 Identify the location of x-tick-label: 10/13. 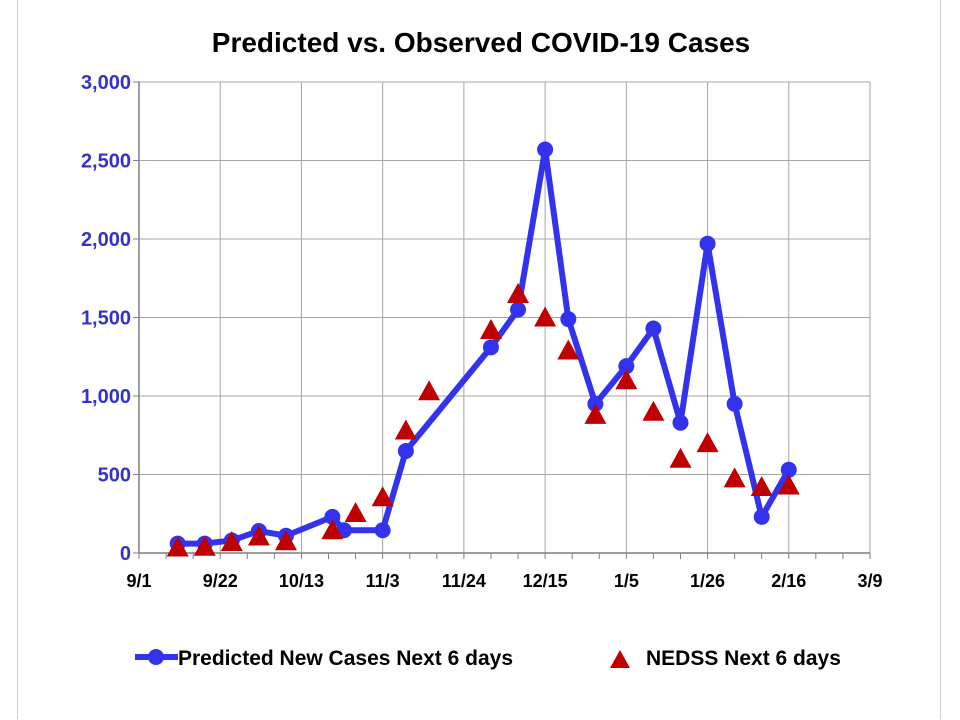
(301, 581).